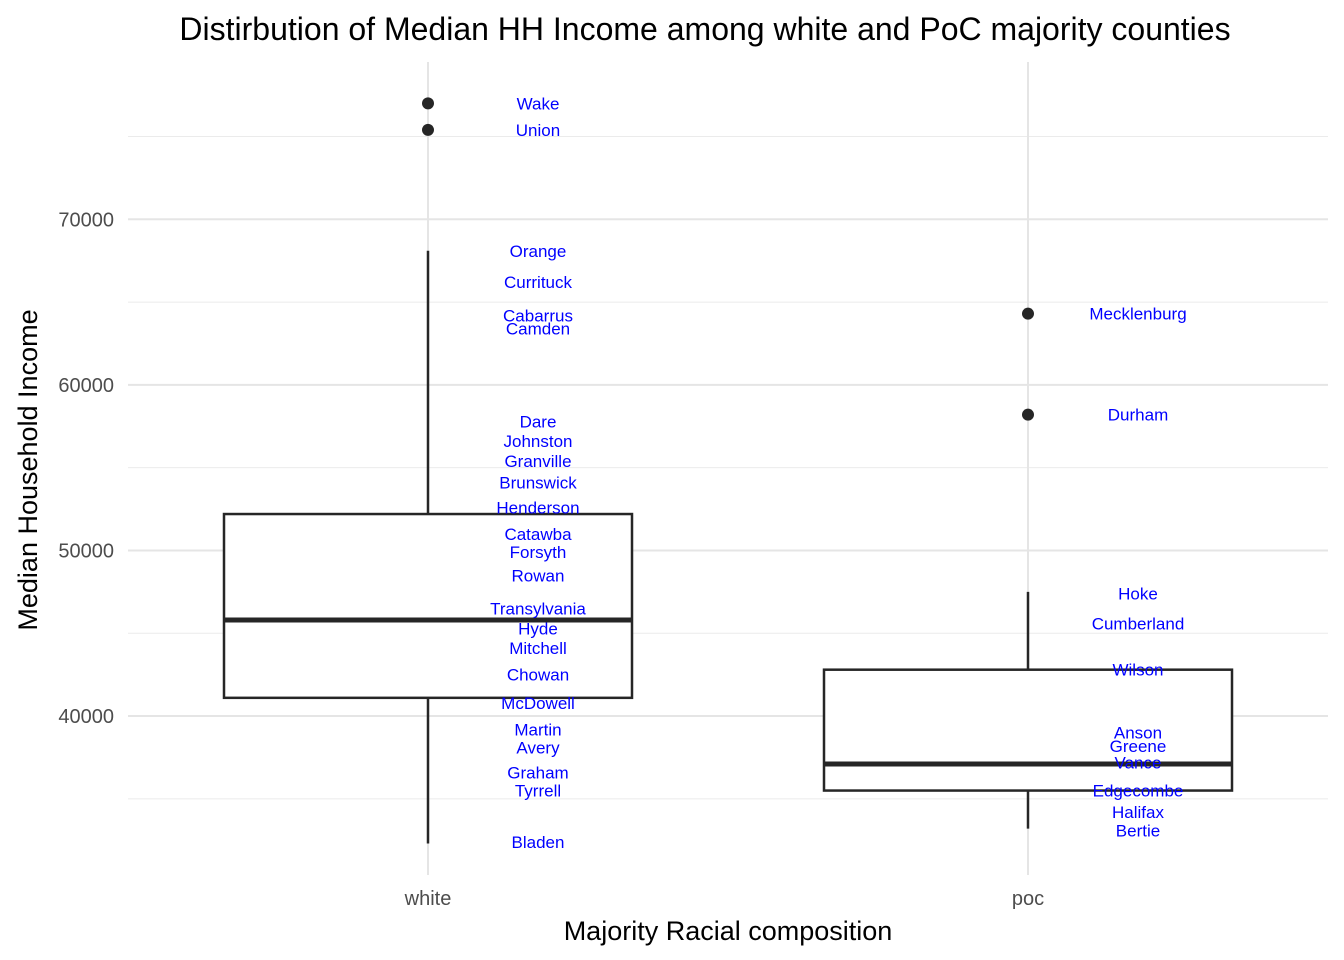  I want to click on county-label: Brunswick, so click(538, 483).